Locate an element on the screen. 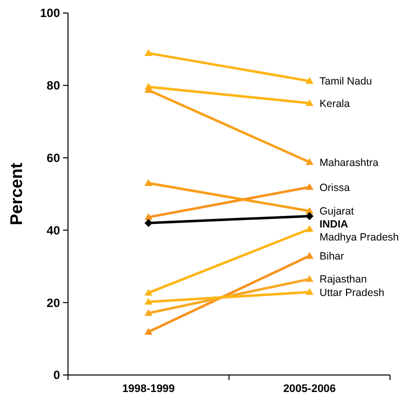  y-tick-label: 100 is located at coordinates (50, 13).